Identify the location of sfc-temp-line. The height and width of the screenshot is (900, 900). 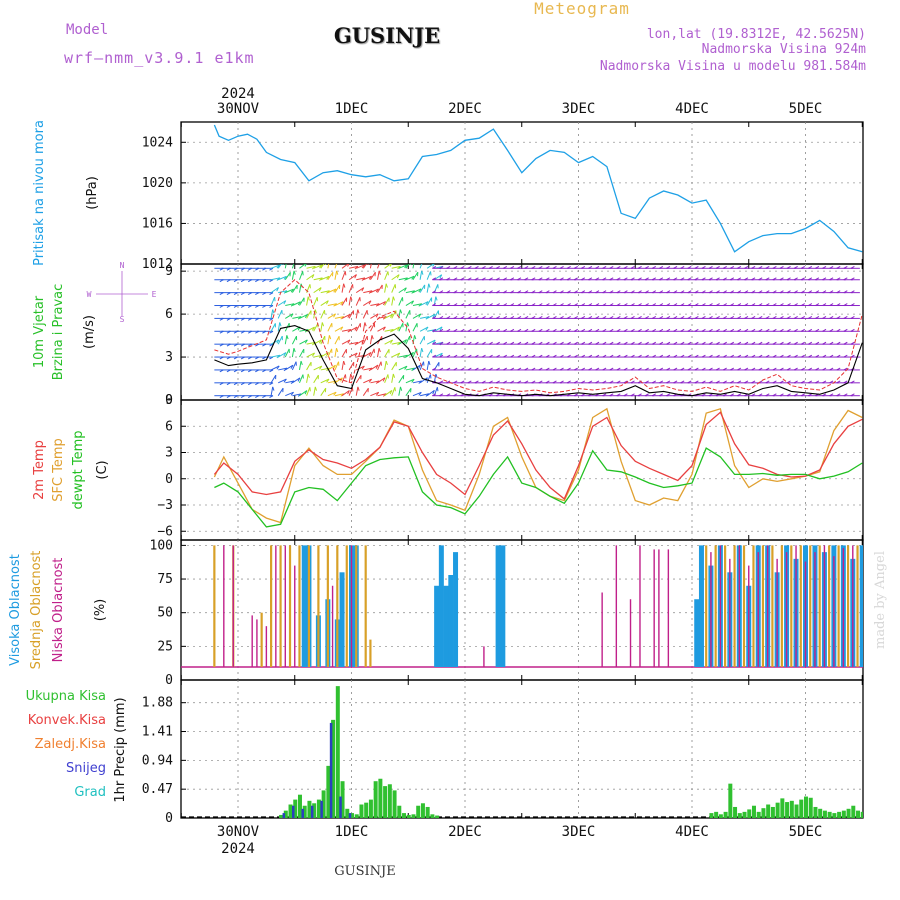
(538, 465).